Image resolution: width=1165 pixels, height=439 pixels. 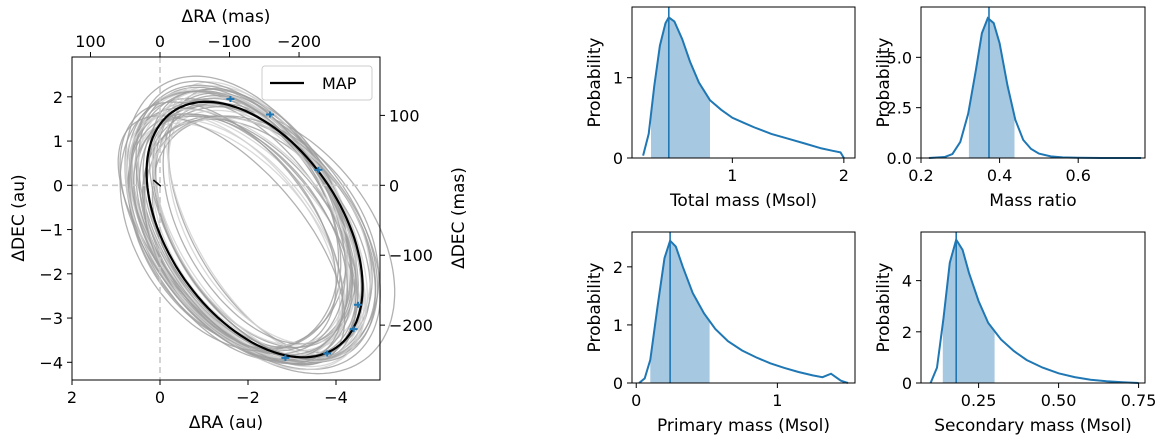 What do you see at coordinates (595, 308) in the screenshot?
I see `primary-mass-y-axis-label: Probability` at bounding box center [595, 308].